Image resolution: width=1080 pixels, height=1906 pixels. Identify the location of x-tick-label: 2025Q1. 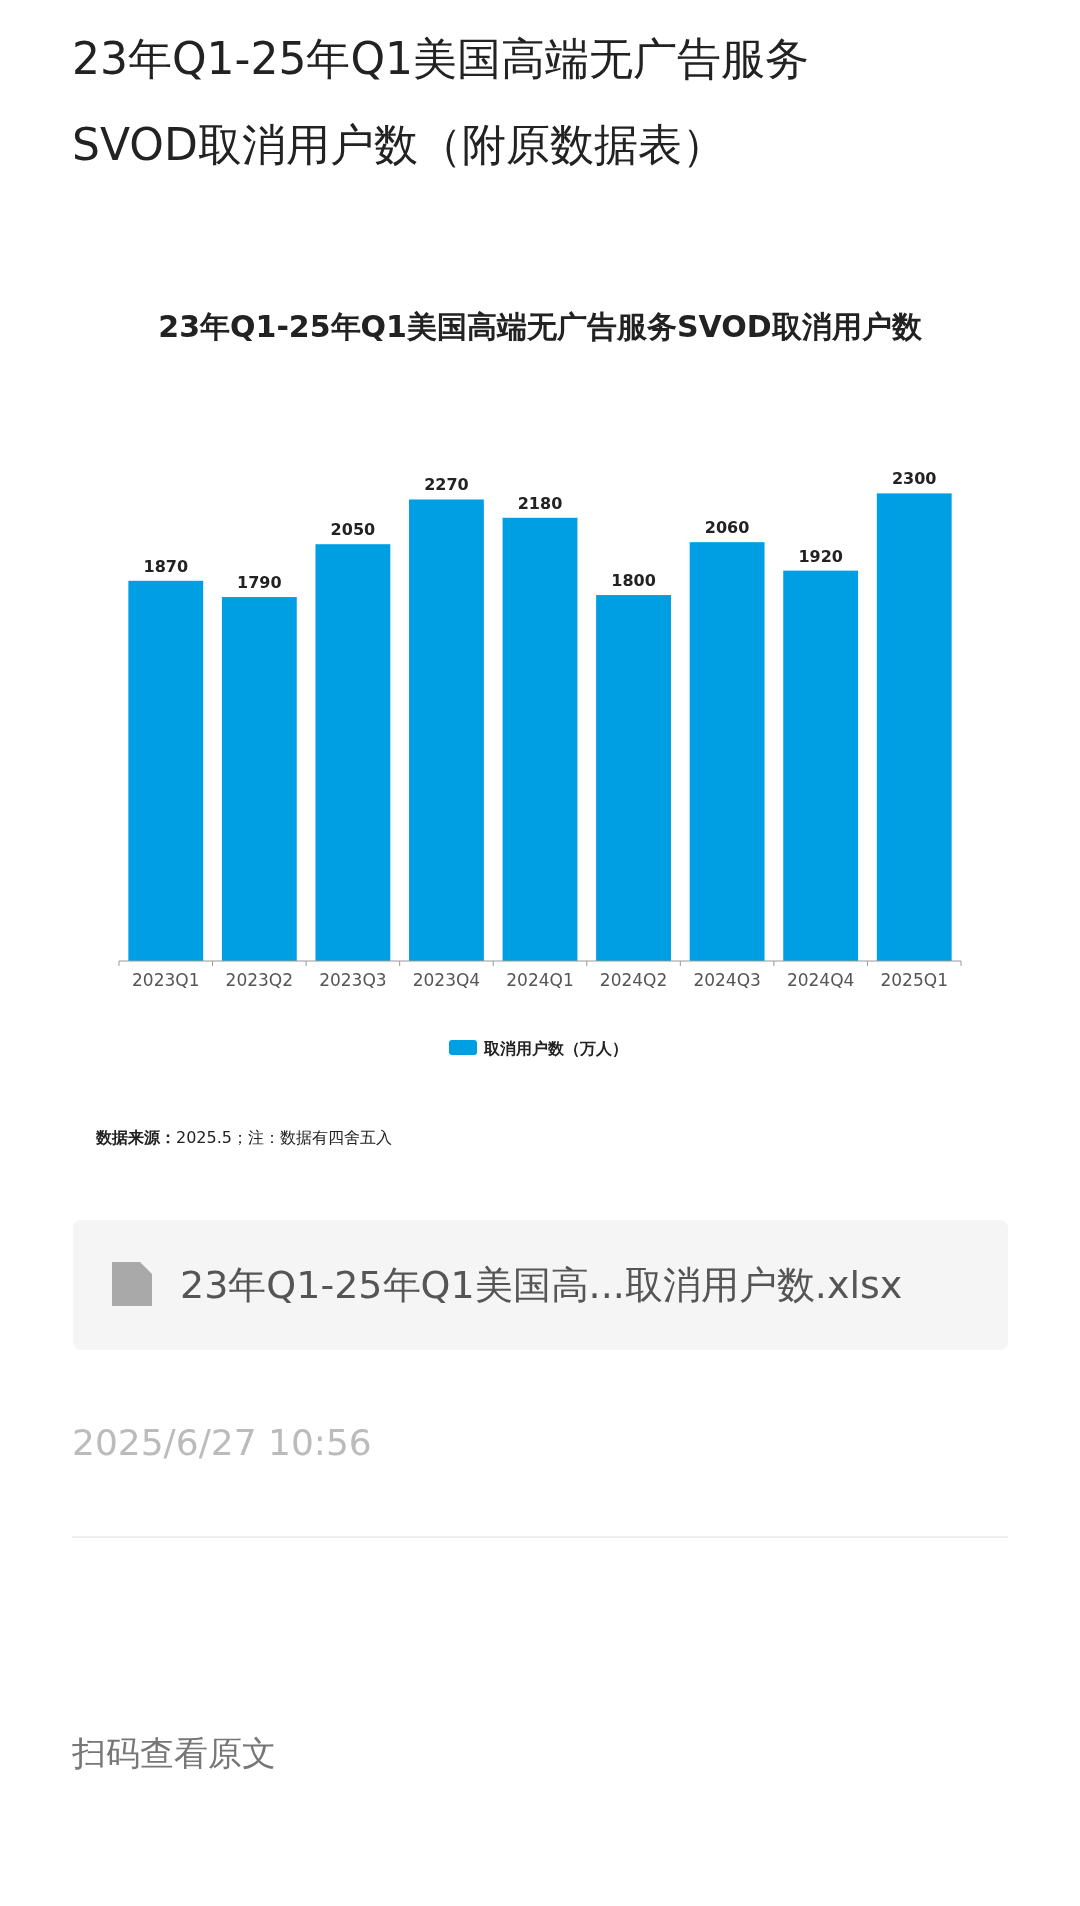
(914, 980).